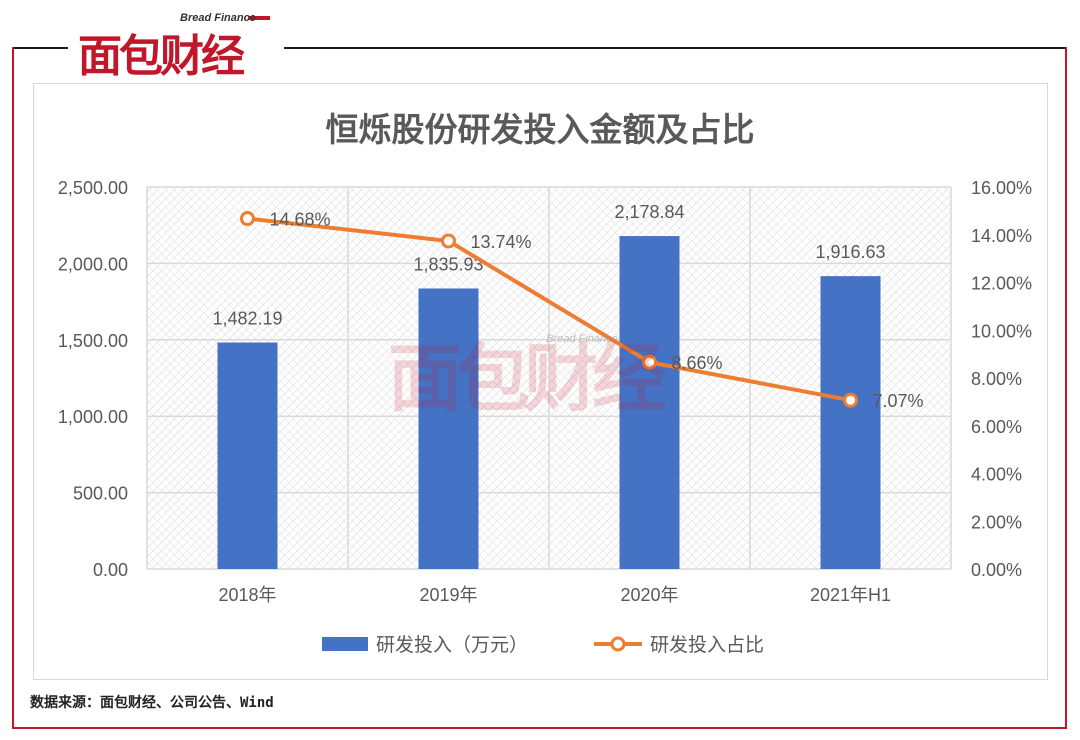  What do you see at coordinates (93, 188) in the screenshot?
I see `y-left-tick-label: 2,500.00` at bounding box center [93, 188].